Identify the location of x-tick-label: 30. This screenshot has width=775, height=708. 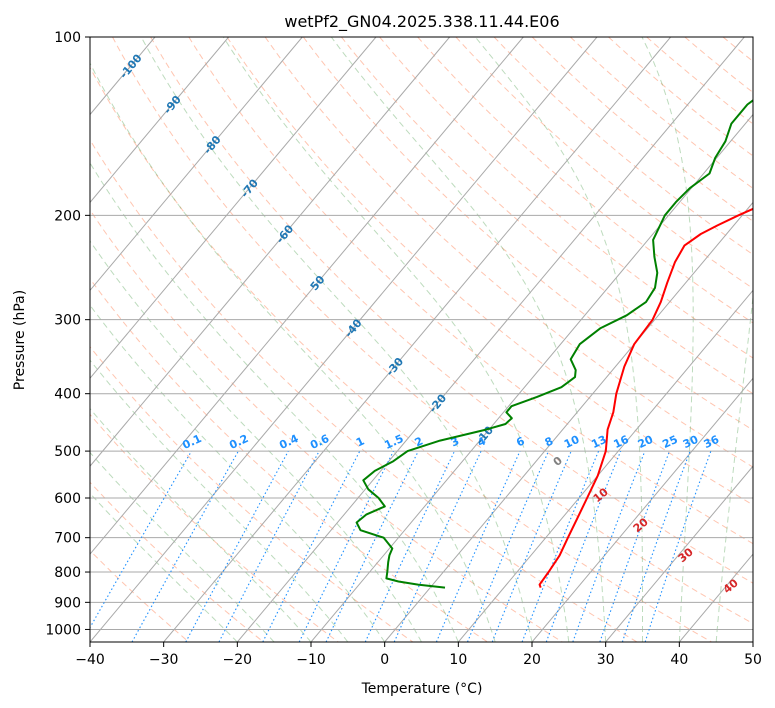
(606, 660).